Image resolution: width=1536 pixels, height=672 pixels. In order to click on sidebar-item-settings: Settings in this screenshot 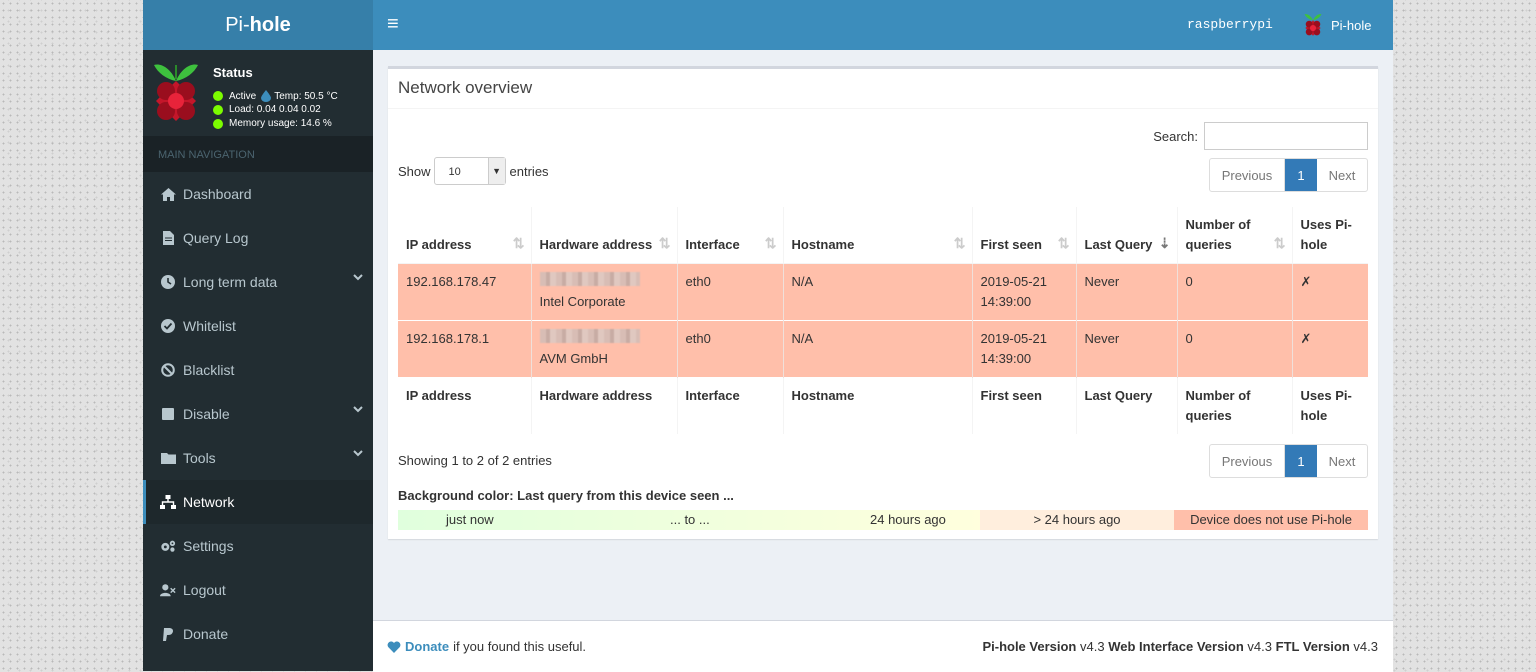, I will do `click(258, 546)`.